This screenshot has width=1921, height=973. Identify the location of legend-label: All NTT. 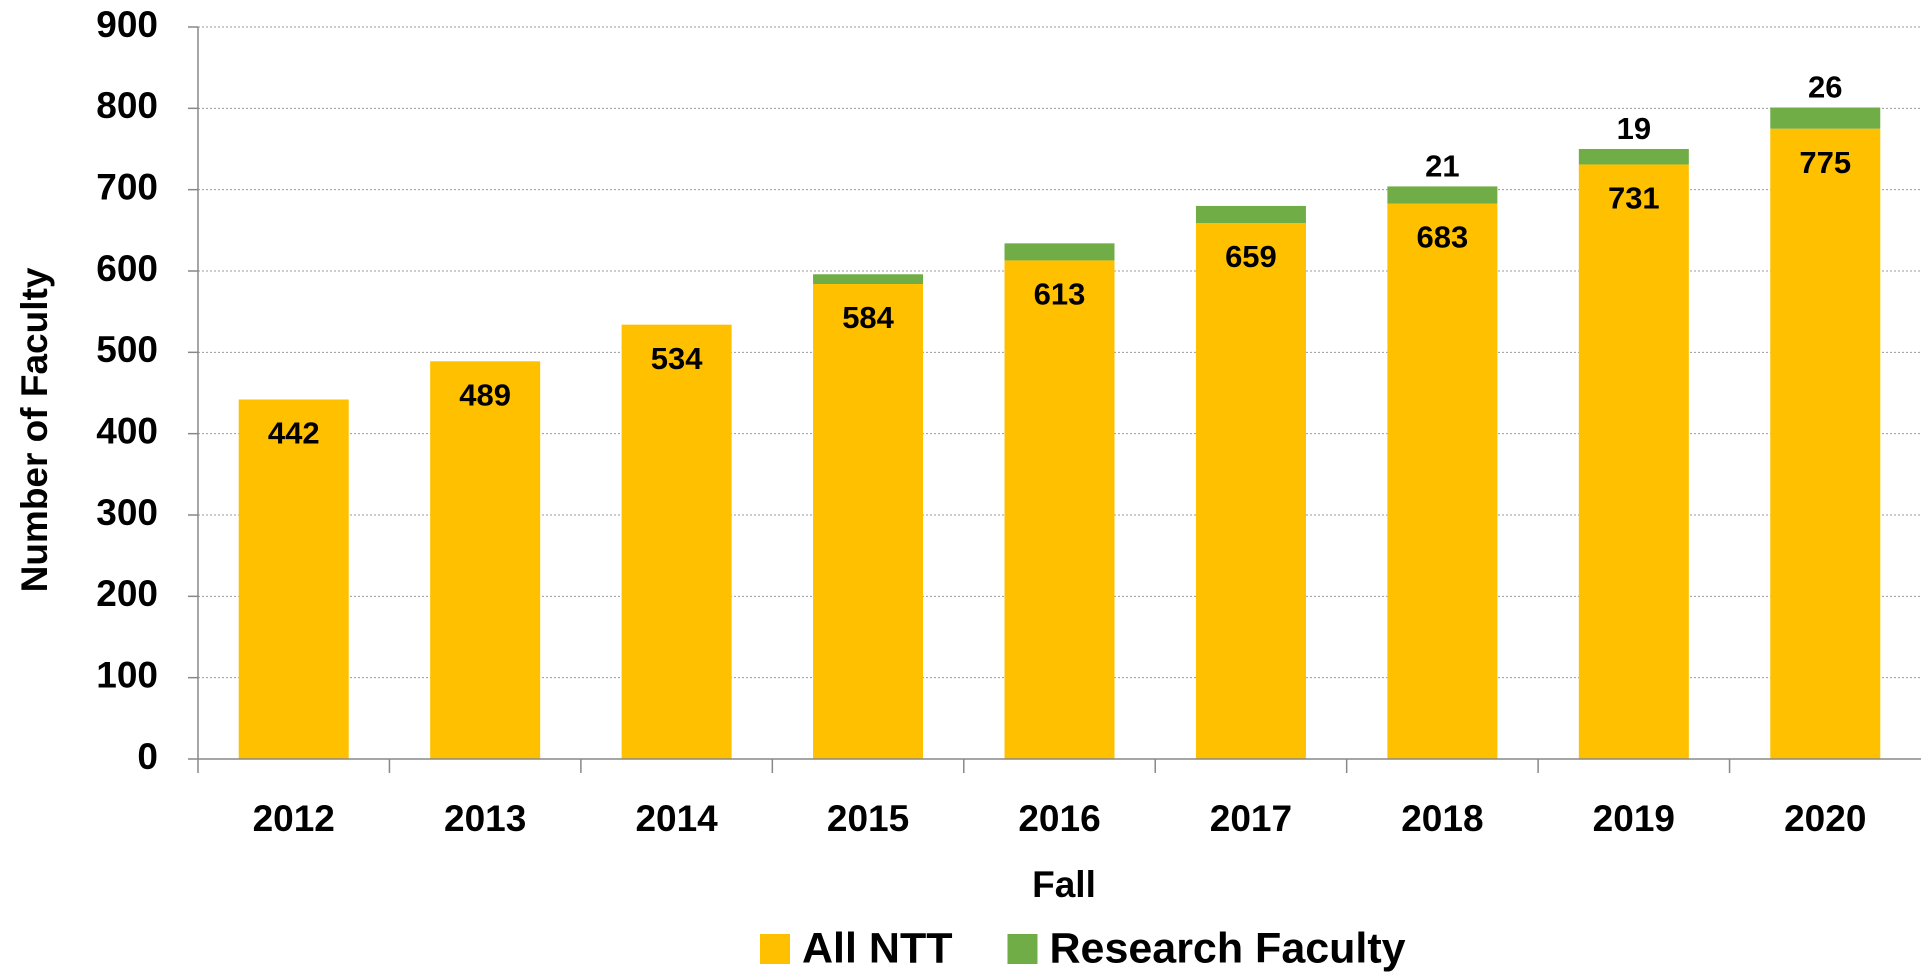
(877, 948).